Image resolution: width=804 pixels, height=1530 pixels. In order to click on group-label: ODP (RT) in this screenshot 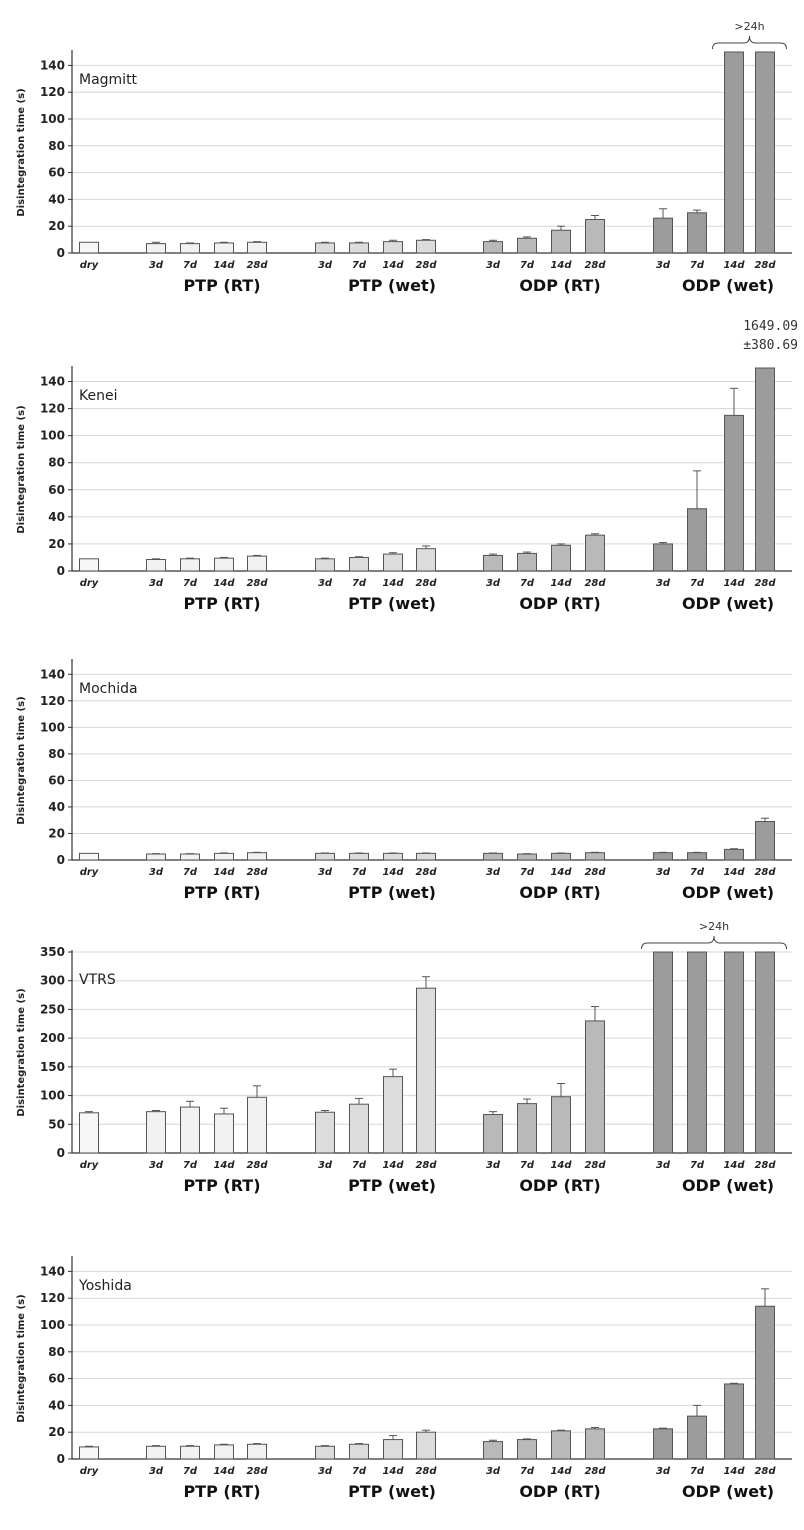, I will do `click(559, 285)`.